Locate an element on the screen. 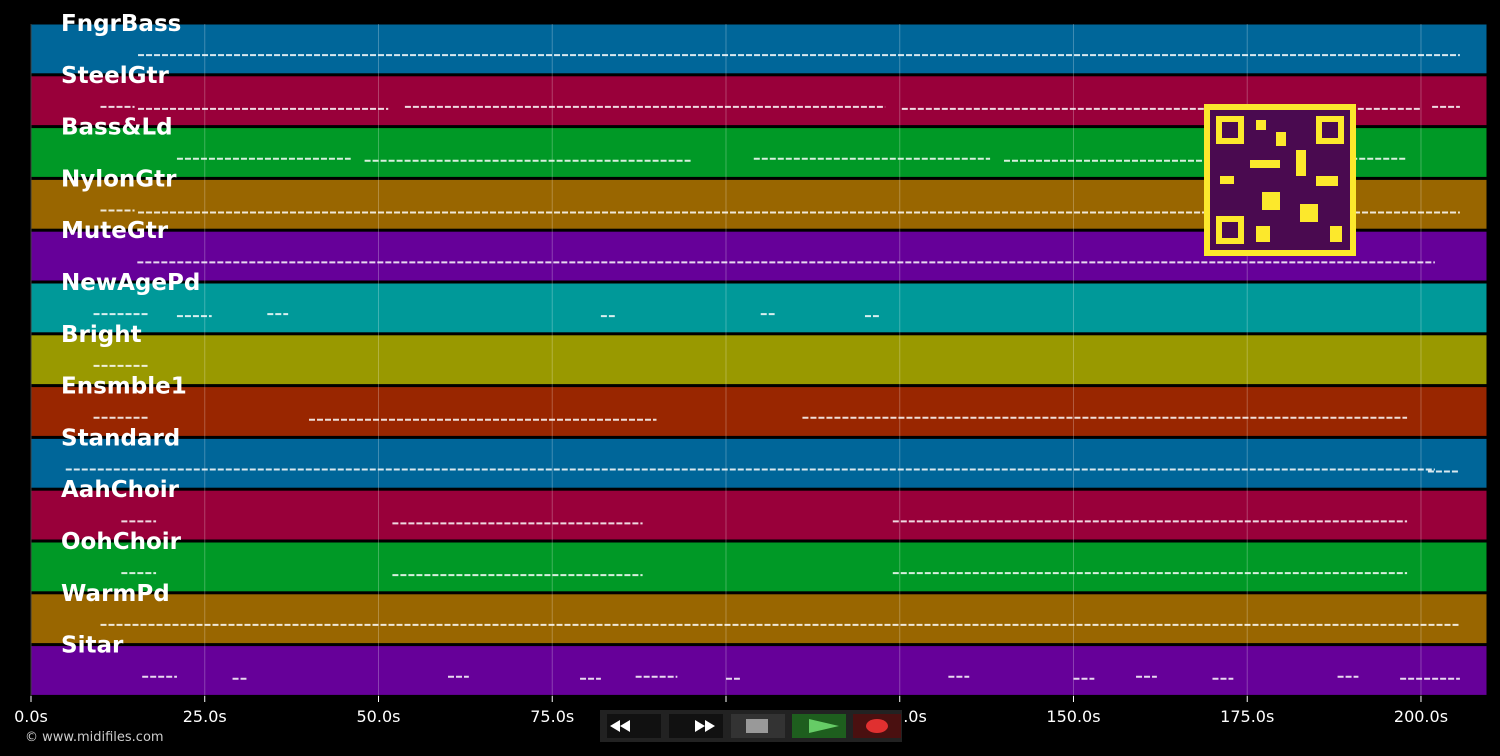  track-name: MuteGtr is located at coordinates (115, 231).